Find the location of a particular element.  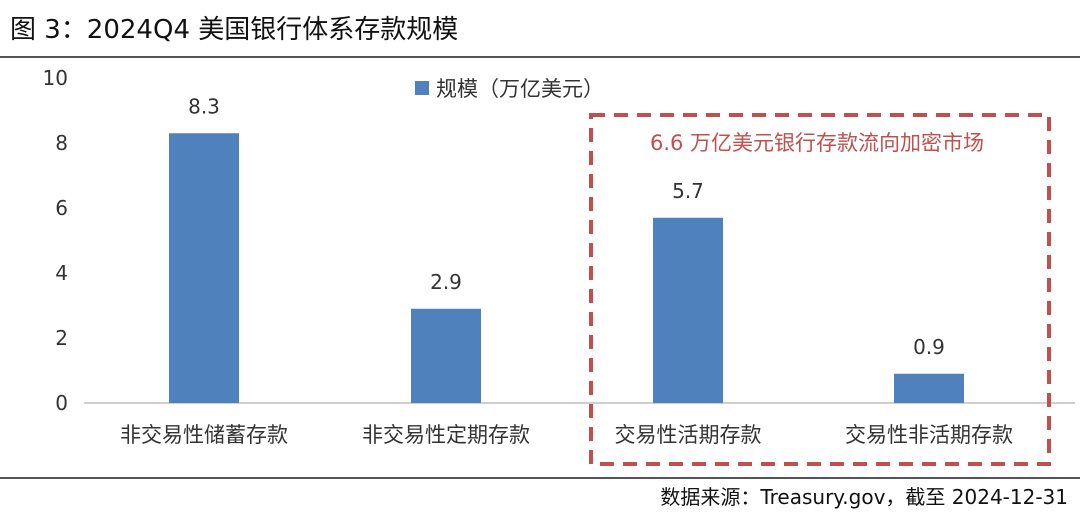

x-tick-label: 非交易性储蓄存款 is located at coordinates (204, 435).